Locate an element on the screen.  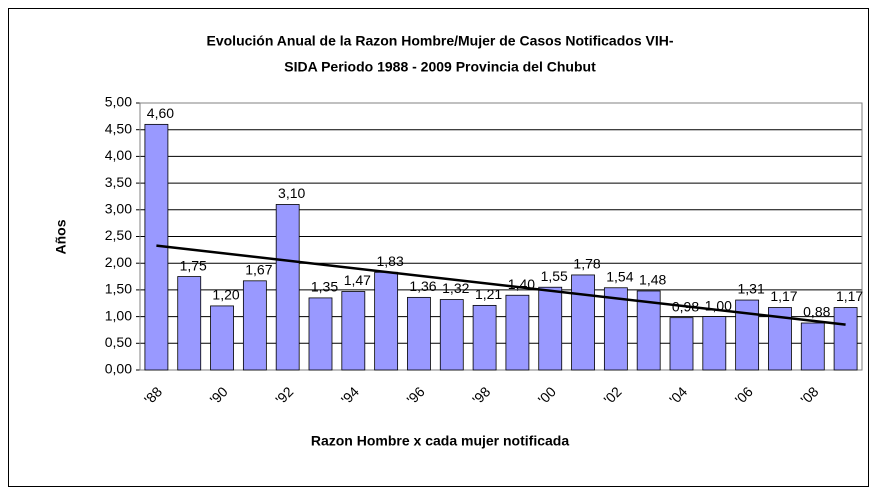
value-label: 1,54 is located at coordinates (619, 276).